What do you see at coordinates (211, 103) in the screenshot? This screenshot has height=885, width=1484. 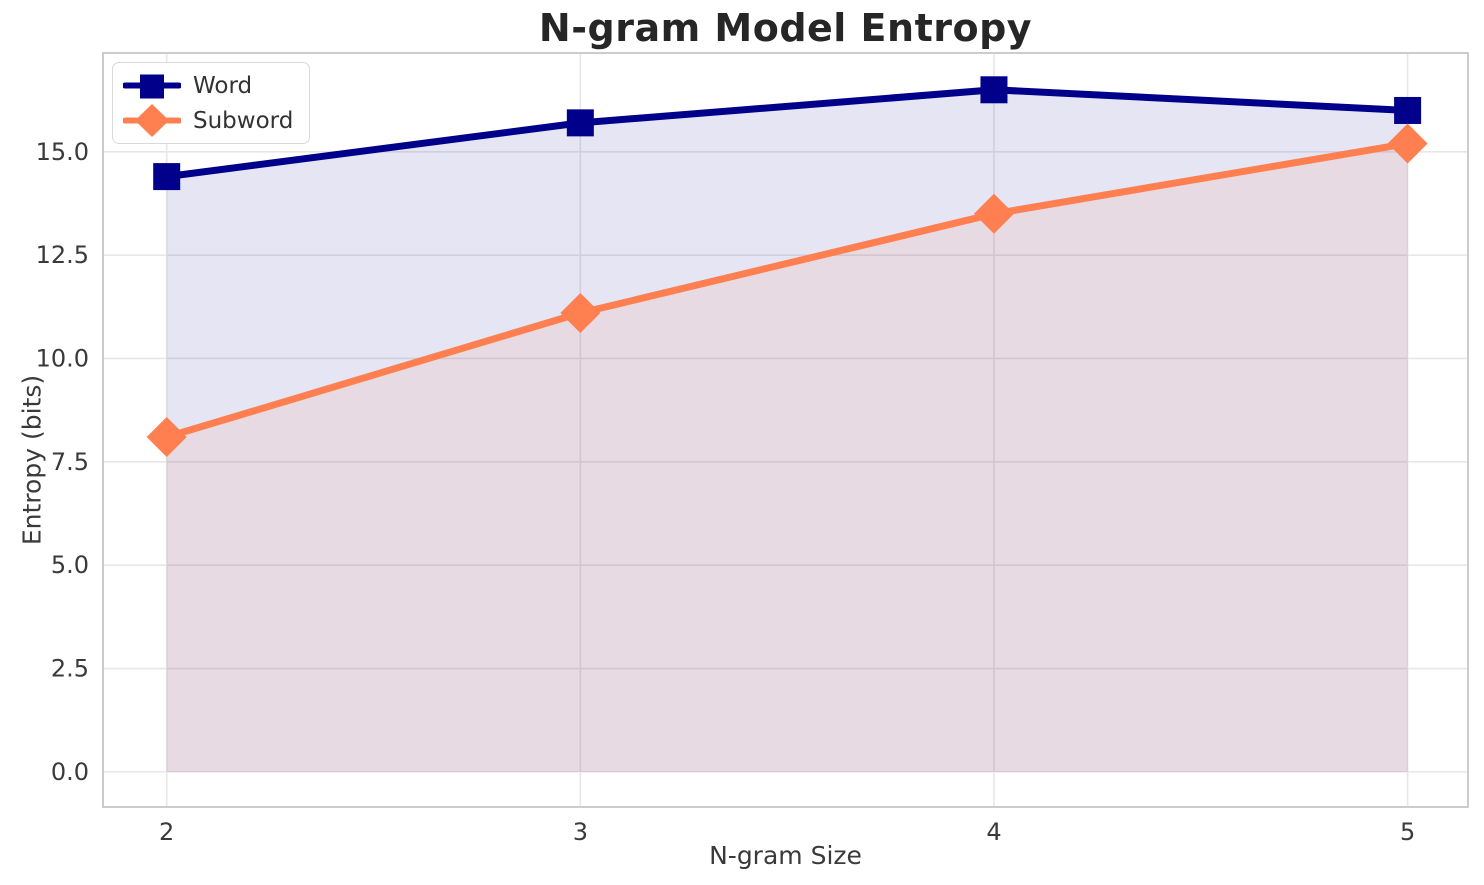 I see `legend: Word Subword` at bounding box center [211, 103].